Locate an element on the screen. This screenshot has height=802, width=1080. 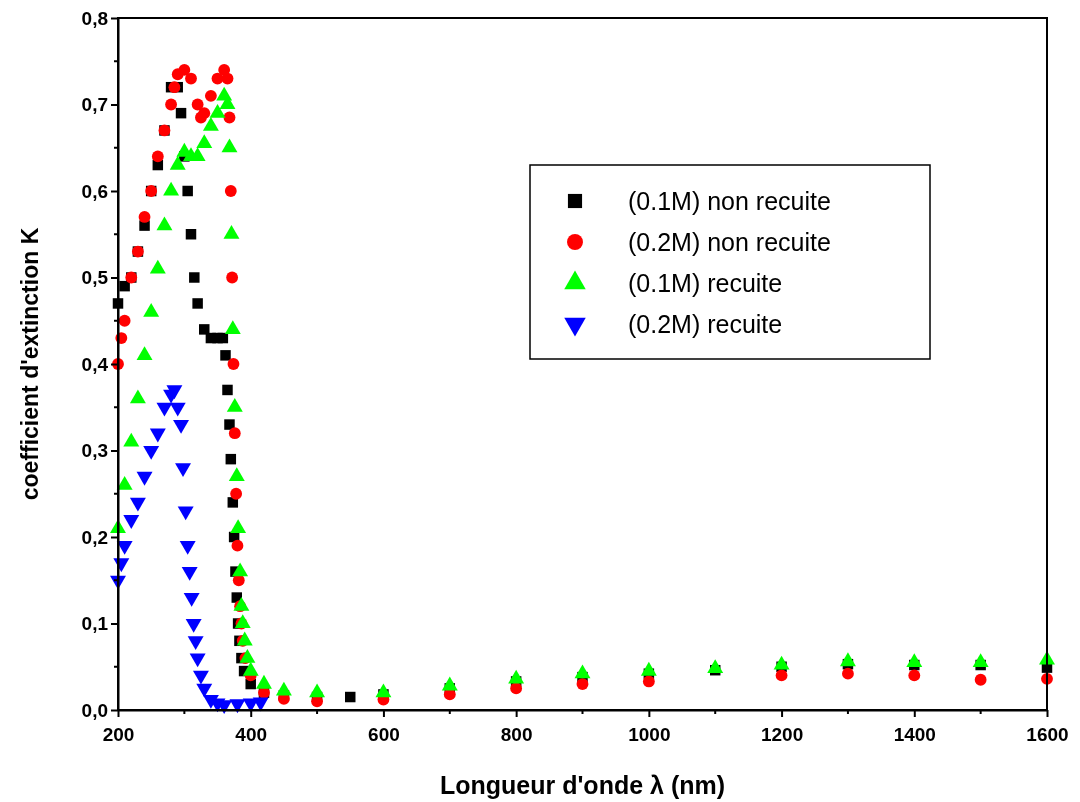
y-tick-label: 0,4 is located at coordinates (95, 364).